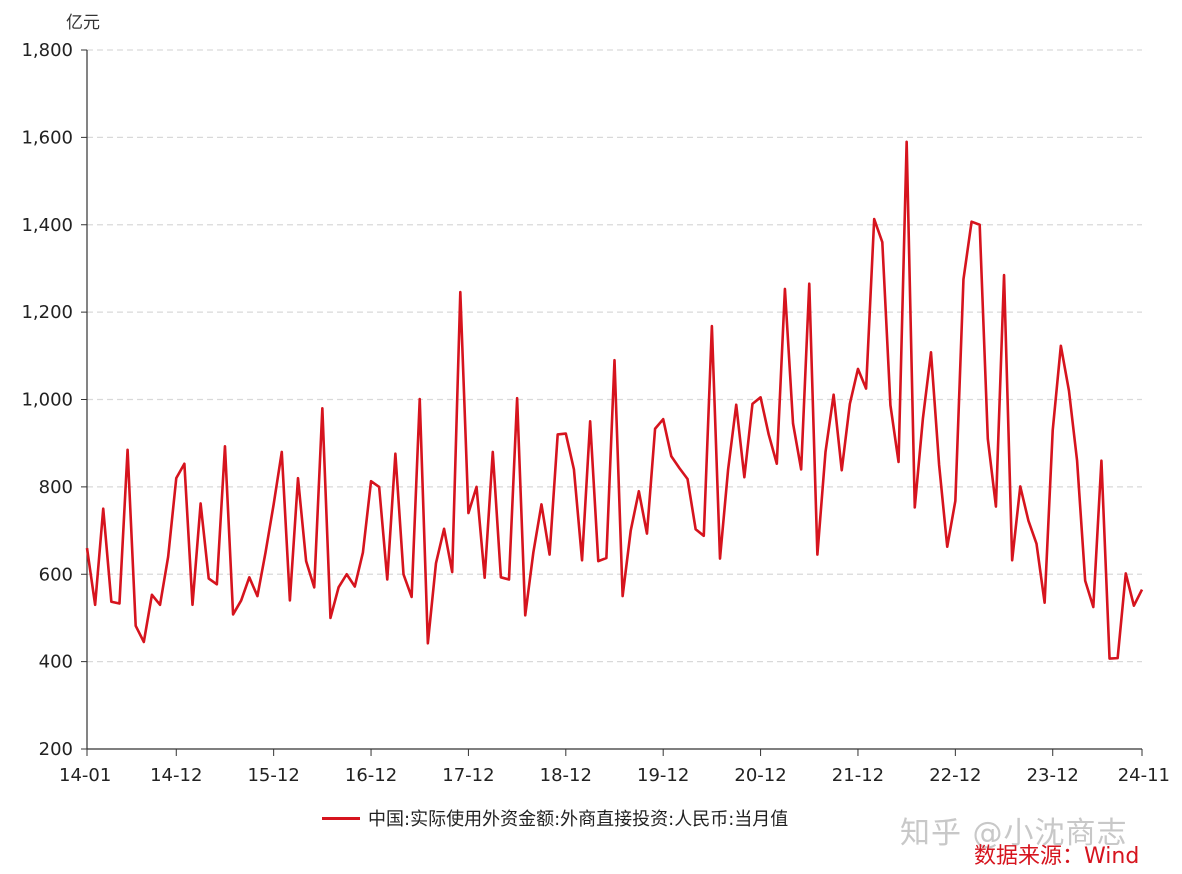 This screenshot has width=1182, height=874. Describe the element at coordinates (56, 574) in the screenshot. I see `y-tick-label: 600` at that location.